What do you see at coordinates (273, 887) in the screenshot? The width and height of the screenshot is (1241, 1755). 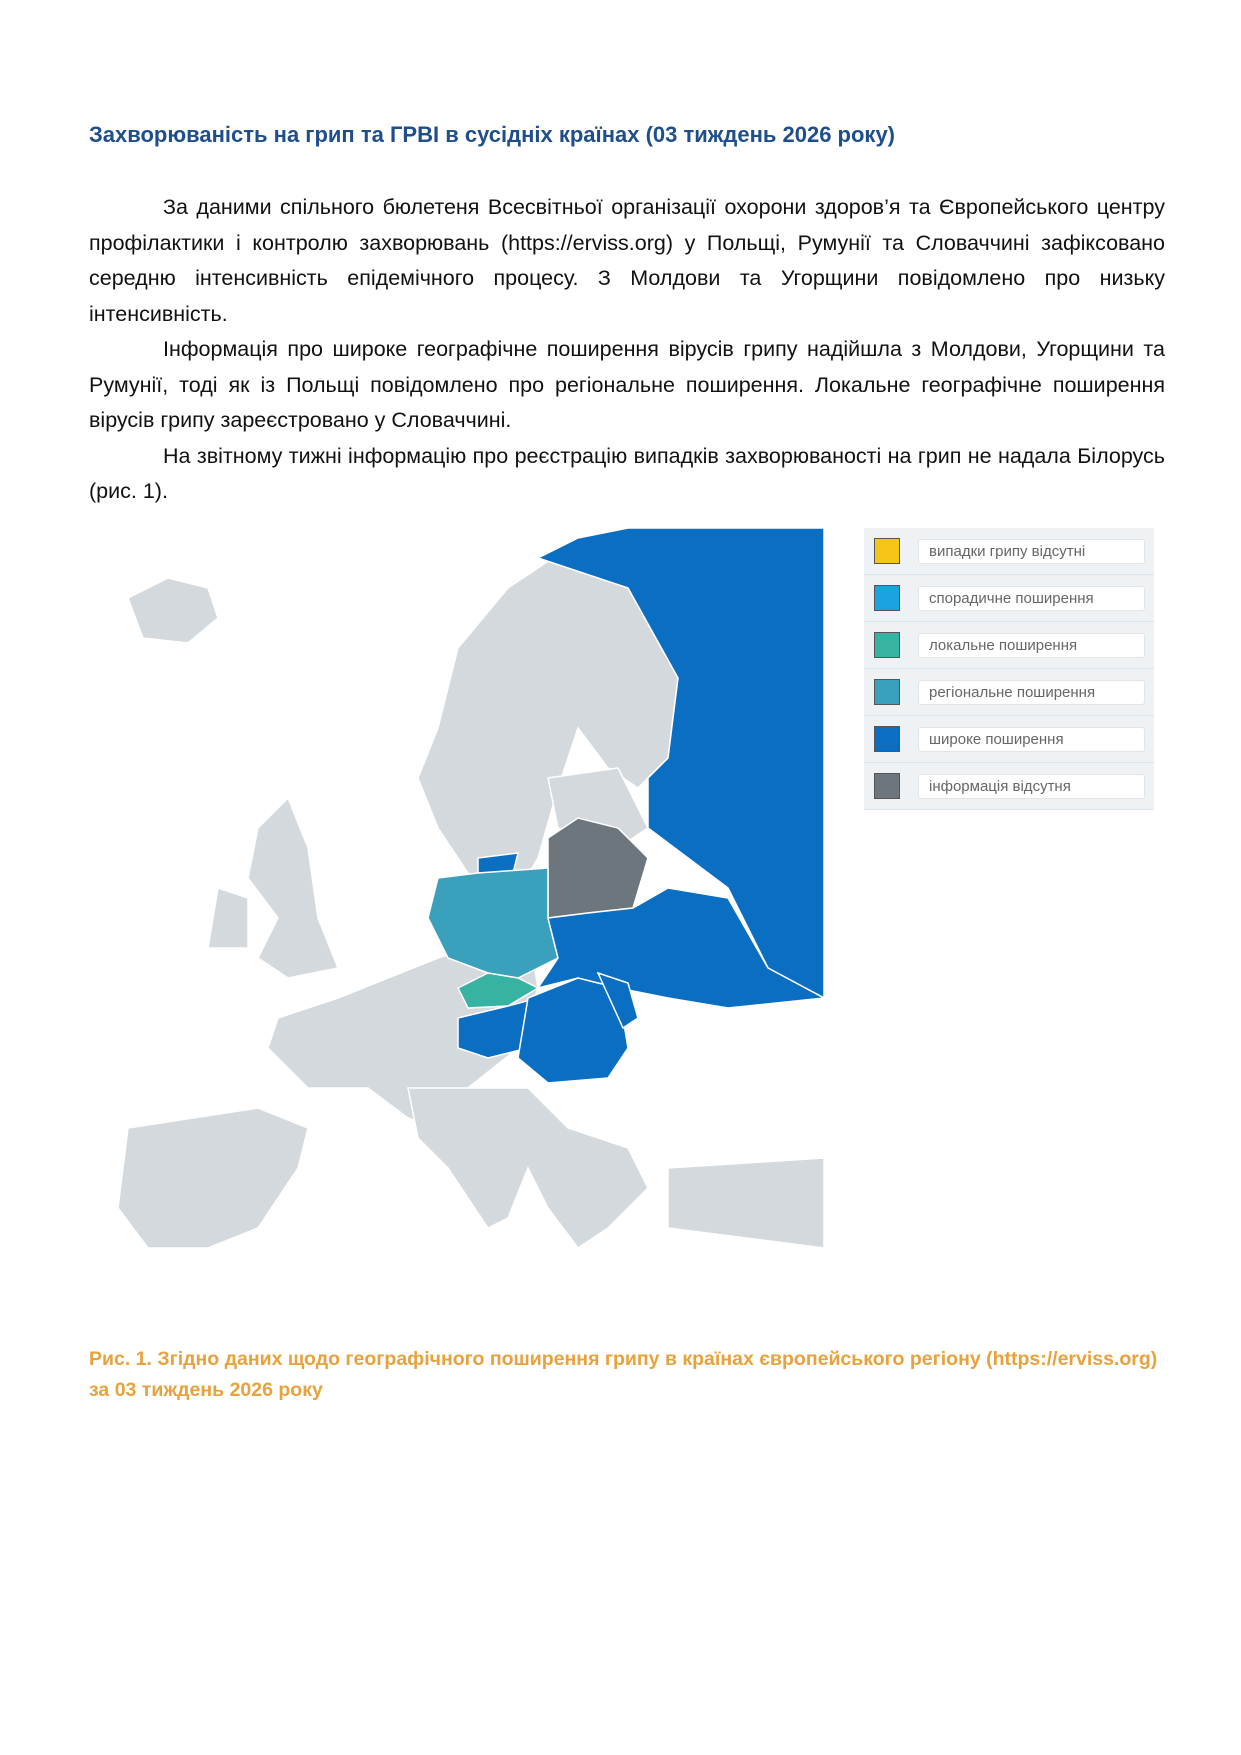 I see `map-uk-ireland` at bounding box center [273, 887].